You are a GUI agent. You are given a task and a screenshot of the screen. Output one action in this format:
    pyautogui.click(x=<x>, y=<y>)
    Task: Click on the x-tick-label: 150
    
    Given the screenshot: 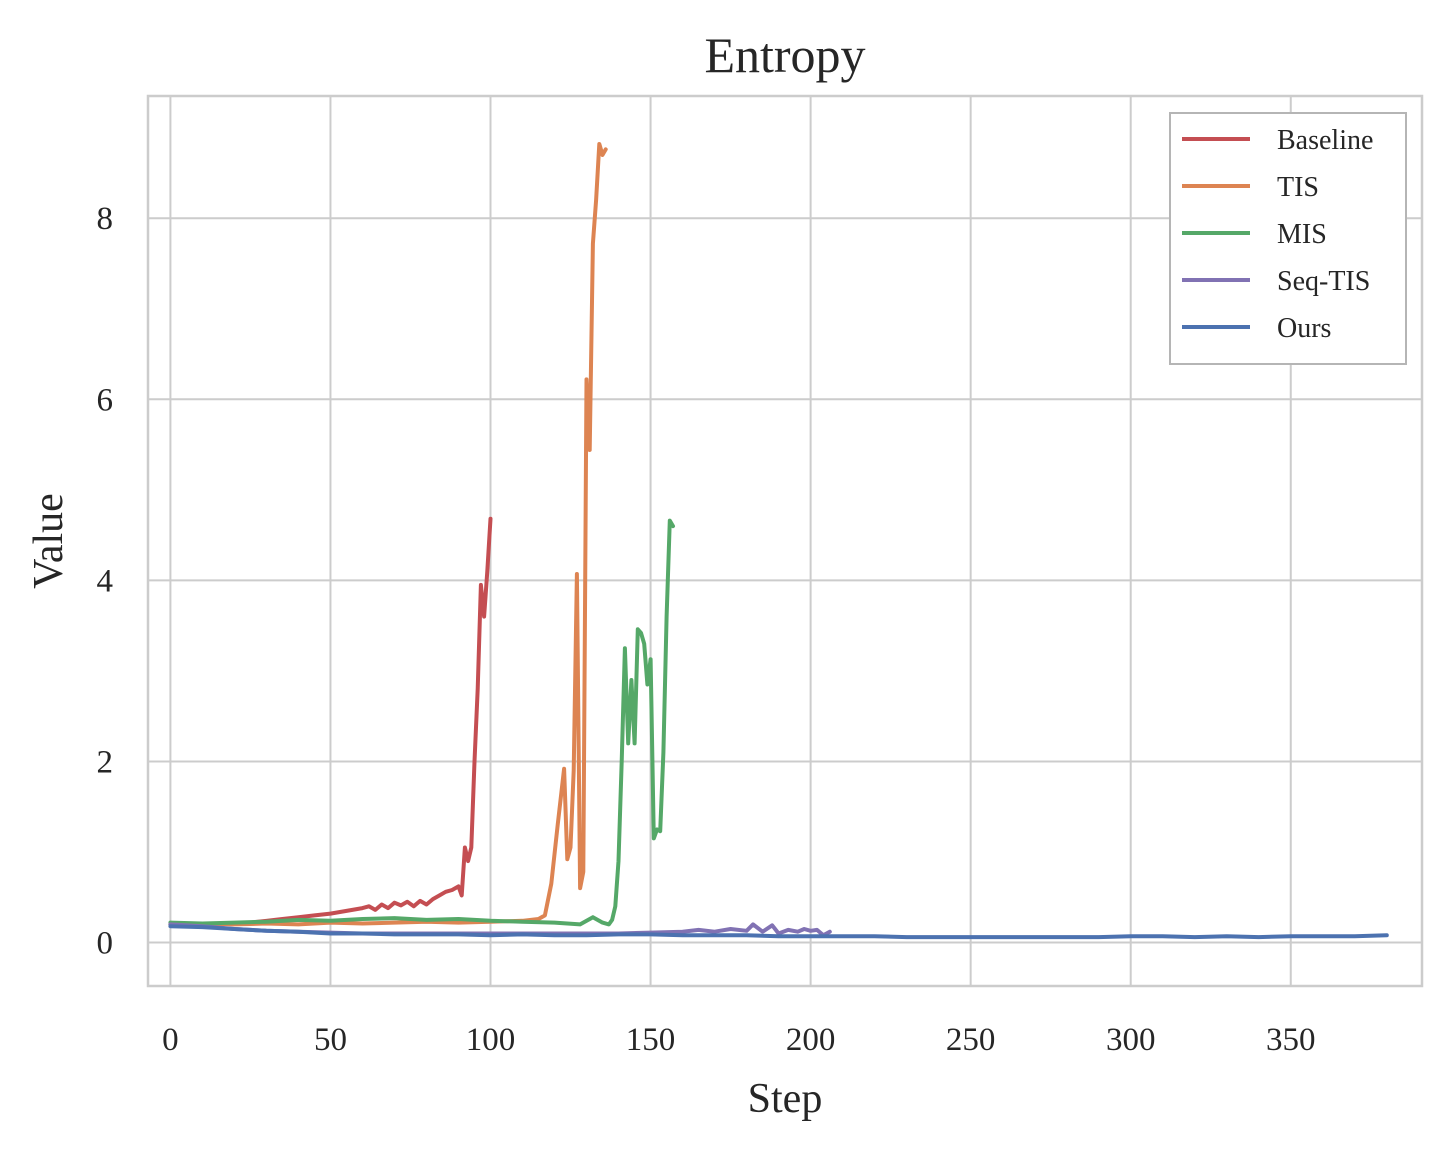 What is the action you would take?
    pyautogui.click(x=651, y=1040)
    